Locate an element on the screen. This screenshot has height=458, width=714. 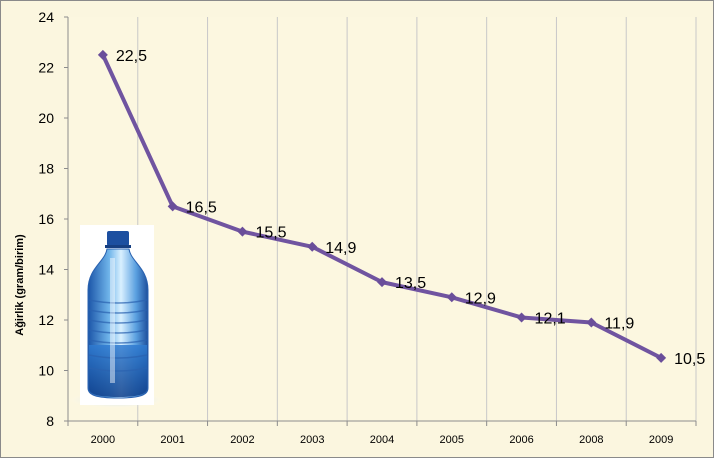
data-label: 22,5 is located at coordinates (131, 56).